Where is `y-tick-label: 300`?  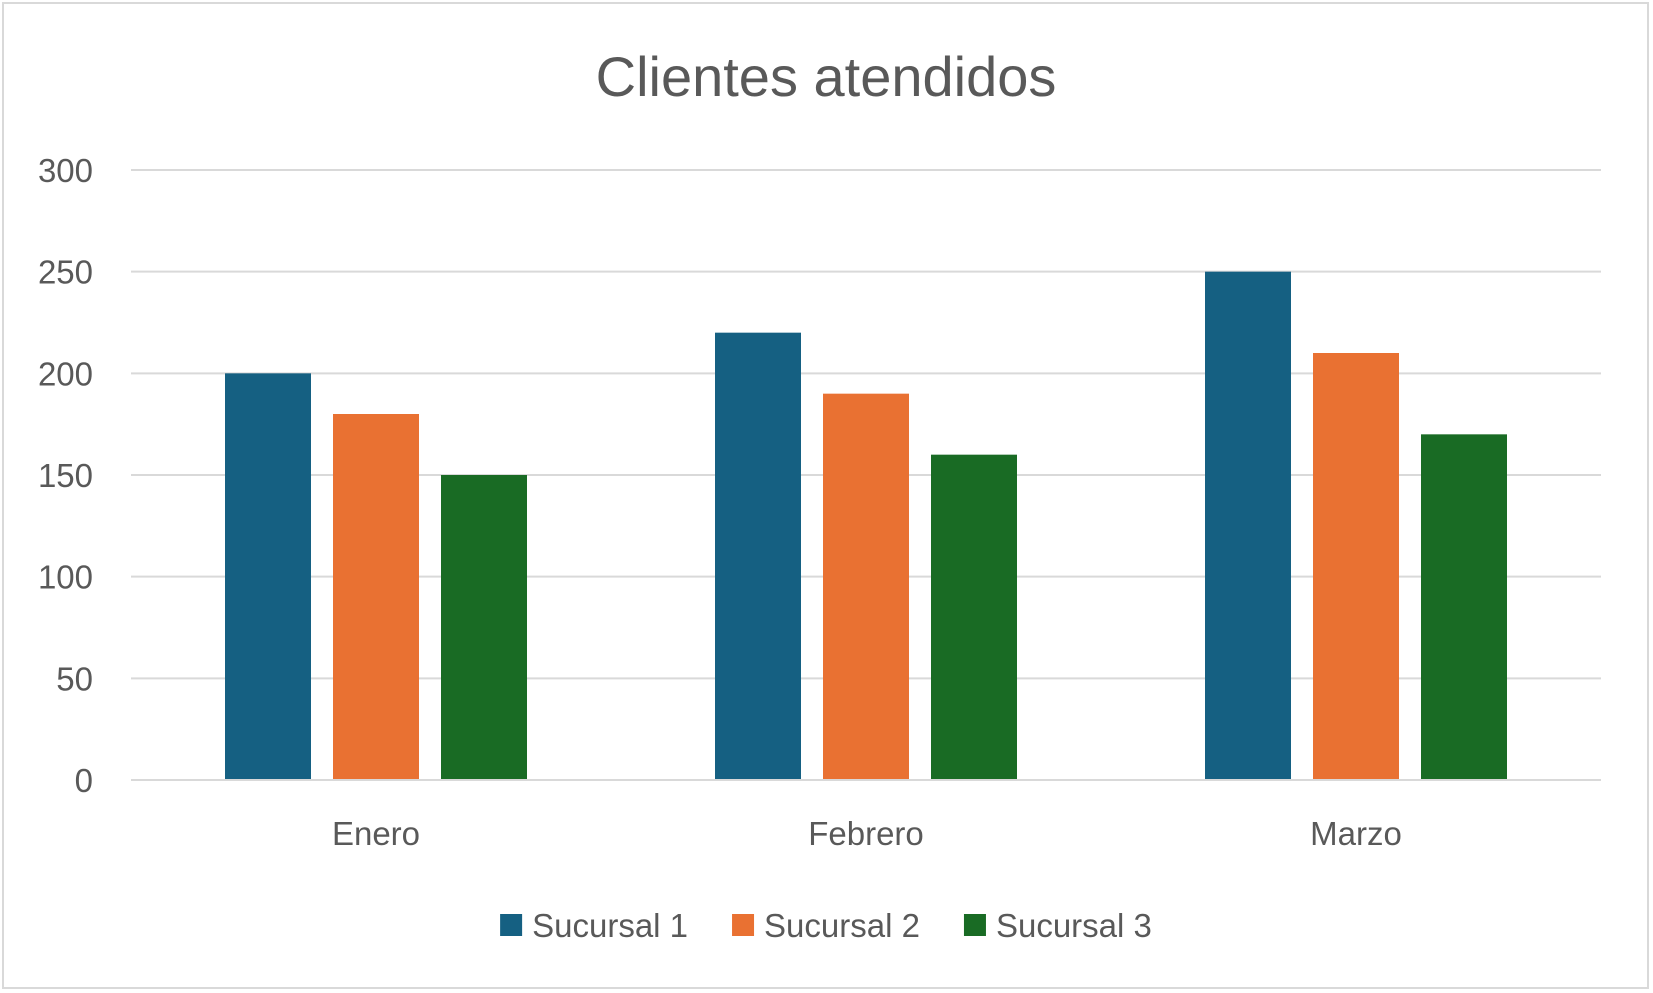
y-tick-label: 300 is located at coordinates (65, 170).